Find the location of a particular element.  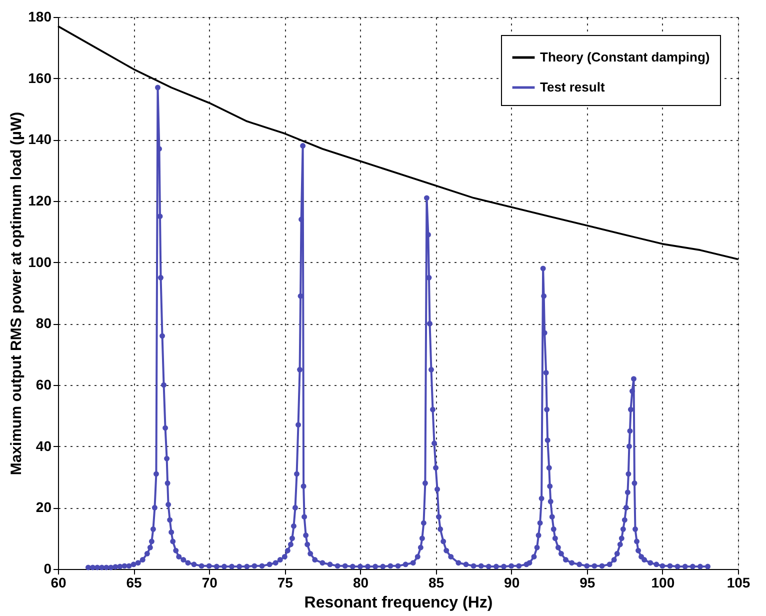

x-tick-label: 85 is located at coordinates (436, 582).